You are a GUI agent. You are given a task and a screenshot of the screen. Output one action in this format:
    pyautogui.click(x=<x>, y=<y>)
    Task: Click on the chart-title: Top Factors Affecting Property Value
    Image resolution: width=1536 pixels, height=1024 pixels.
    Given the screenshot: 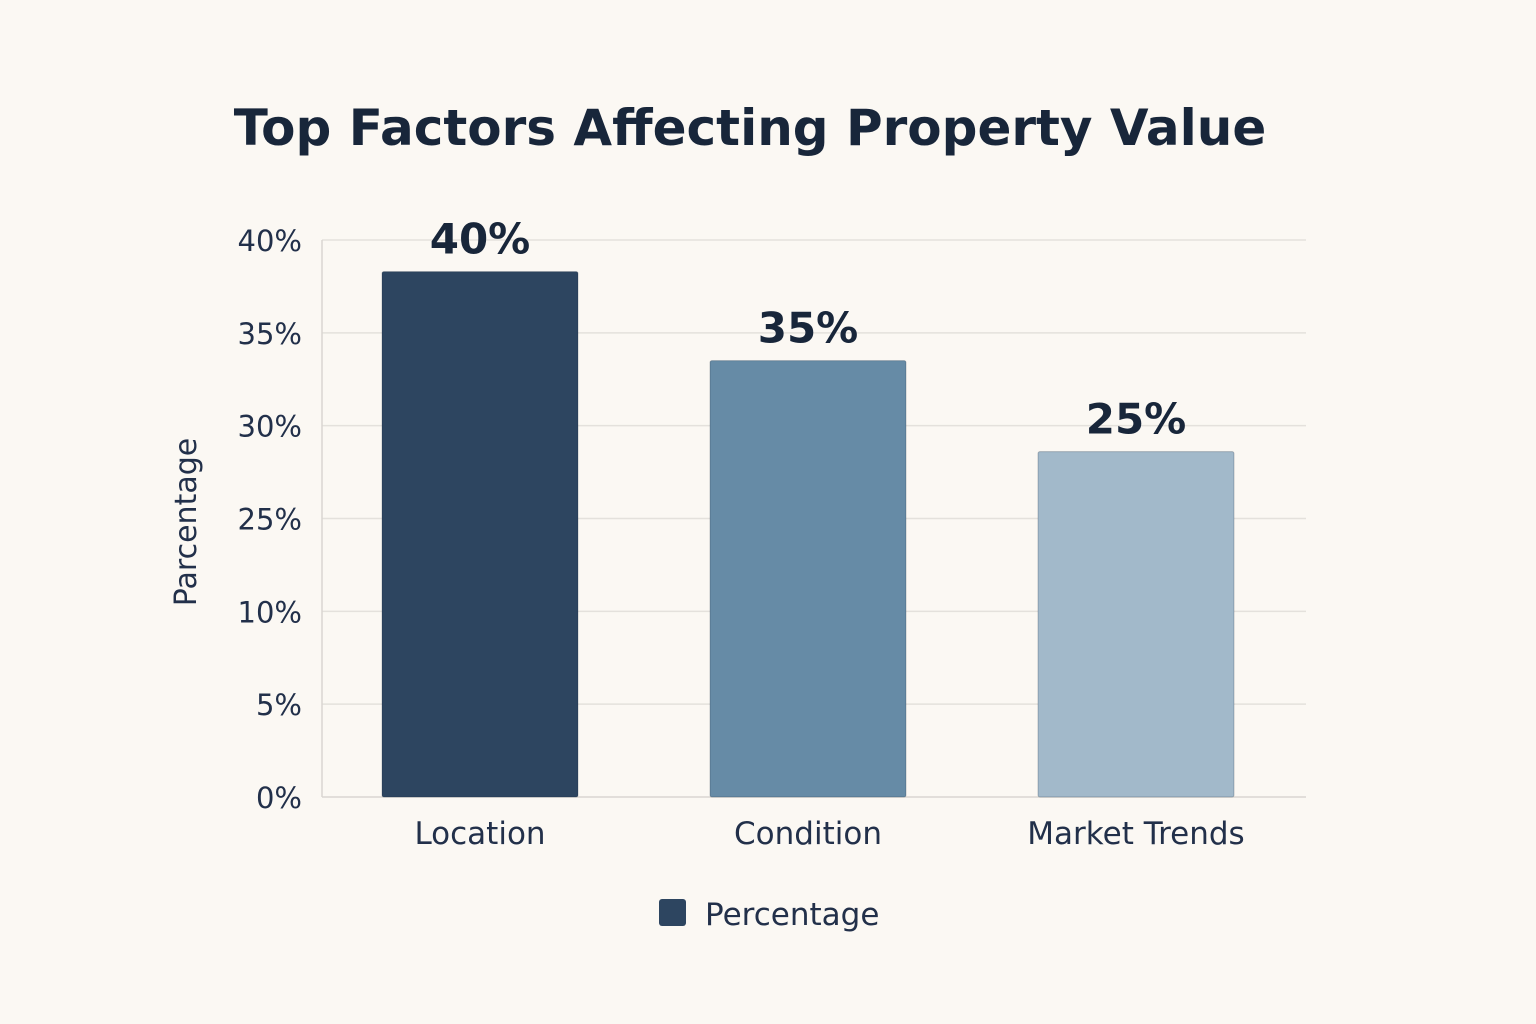 What is the action you would take?
    pyautogui.click(x=750, y=128)
    